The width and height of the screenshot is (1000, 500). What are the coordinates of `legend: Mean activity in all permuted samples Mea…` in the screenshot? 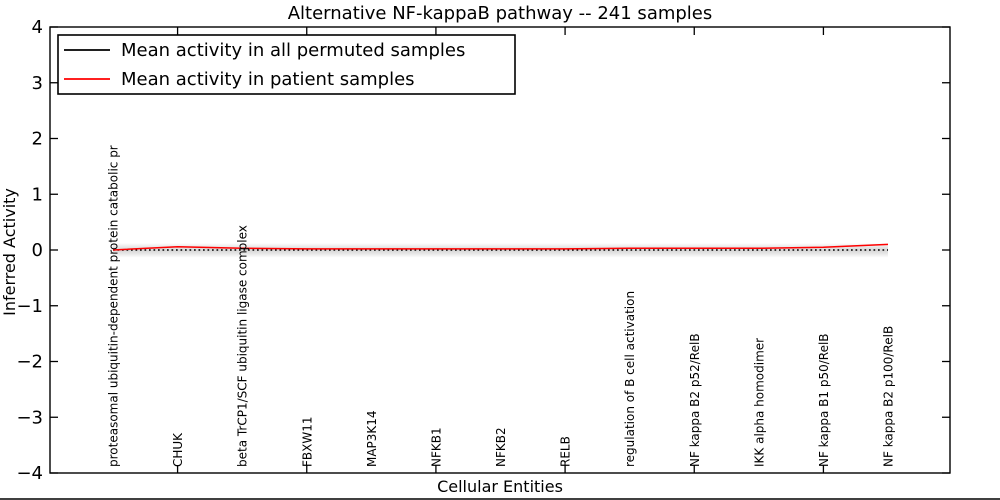 It's located at (286, 64).